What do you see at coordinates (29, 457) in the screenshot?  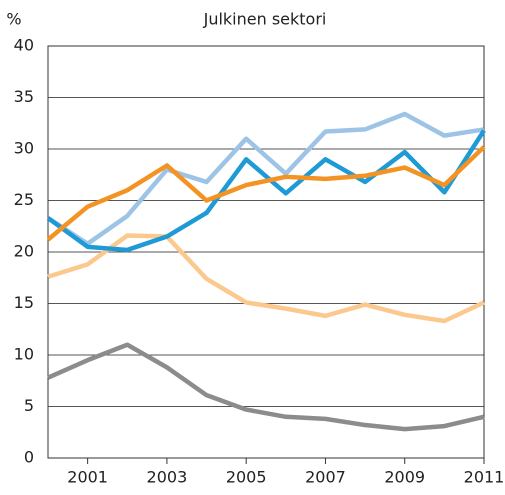 I see `y-tick-label: 0` at bounding box center [29, 457].